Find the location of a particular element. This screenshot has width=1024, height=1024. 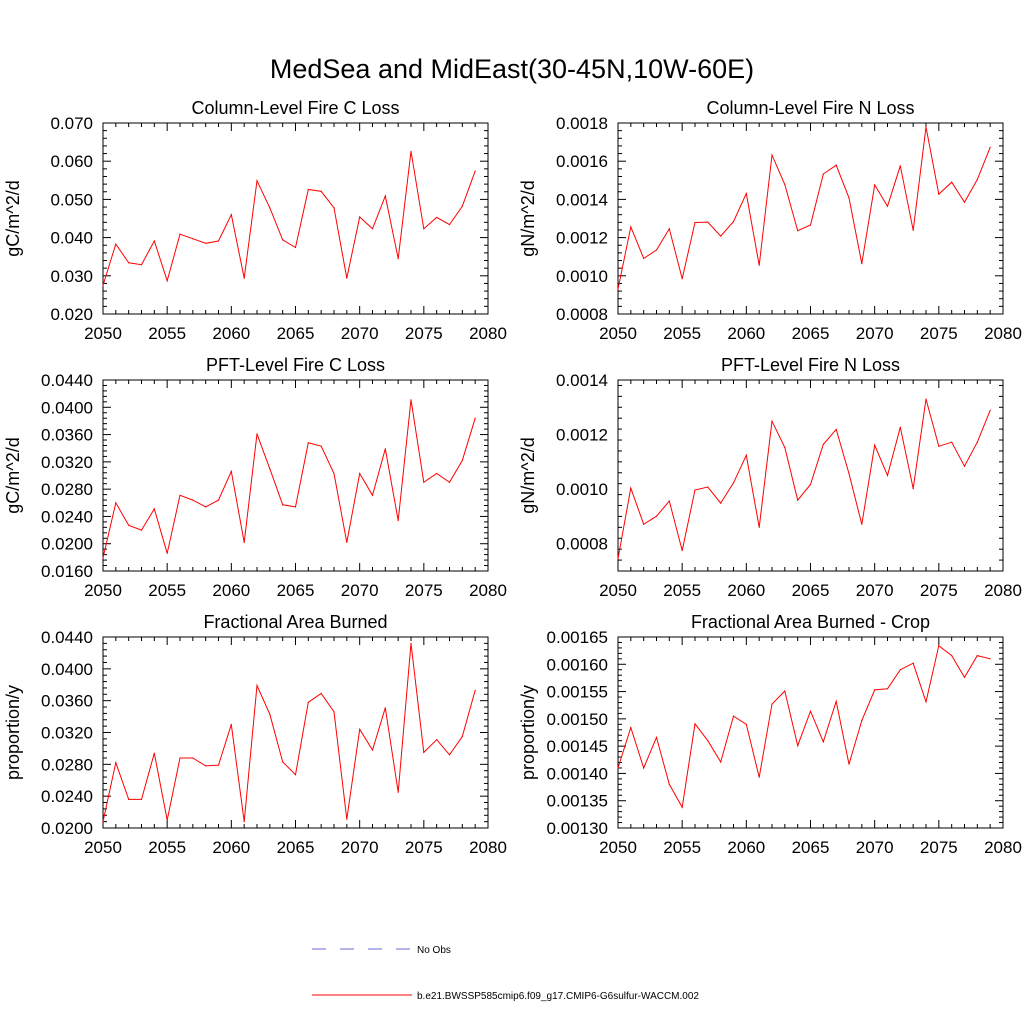

y-tick-label: 0.0016 is located at coordinates (582, 161).